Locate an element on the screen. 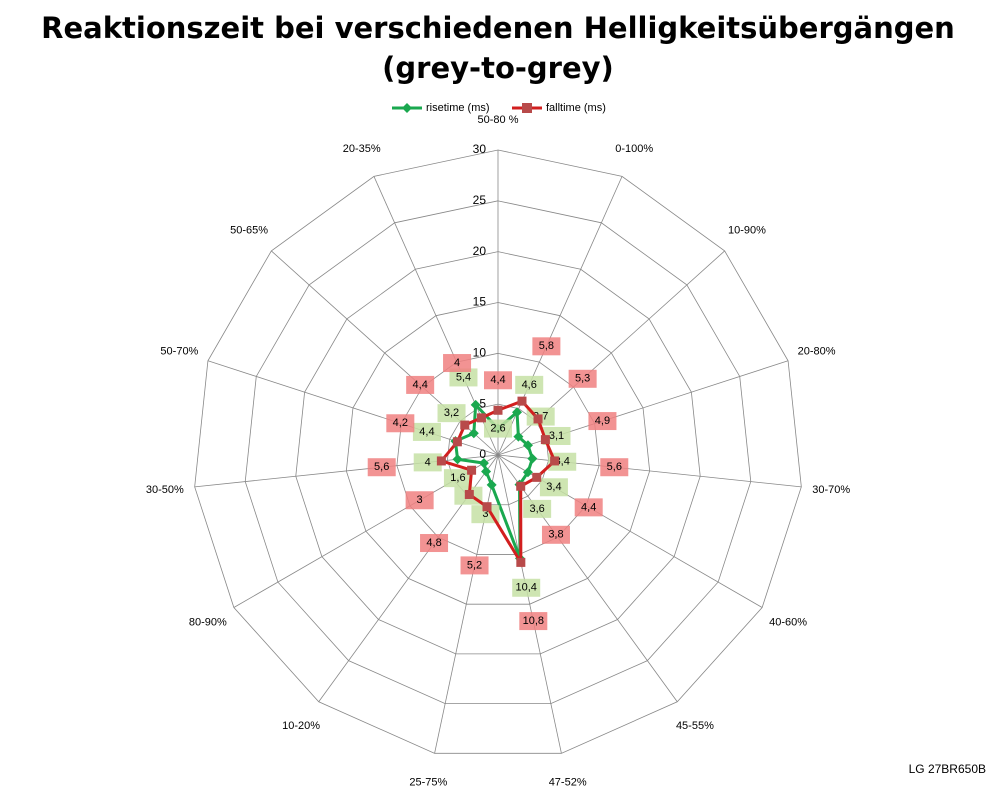 The width and height of the screenshot is (998, 786). data-label: 10,8 is located at coordinates (533, 621).